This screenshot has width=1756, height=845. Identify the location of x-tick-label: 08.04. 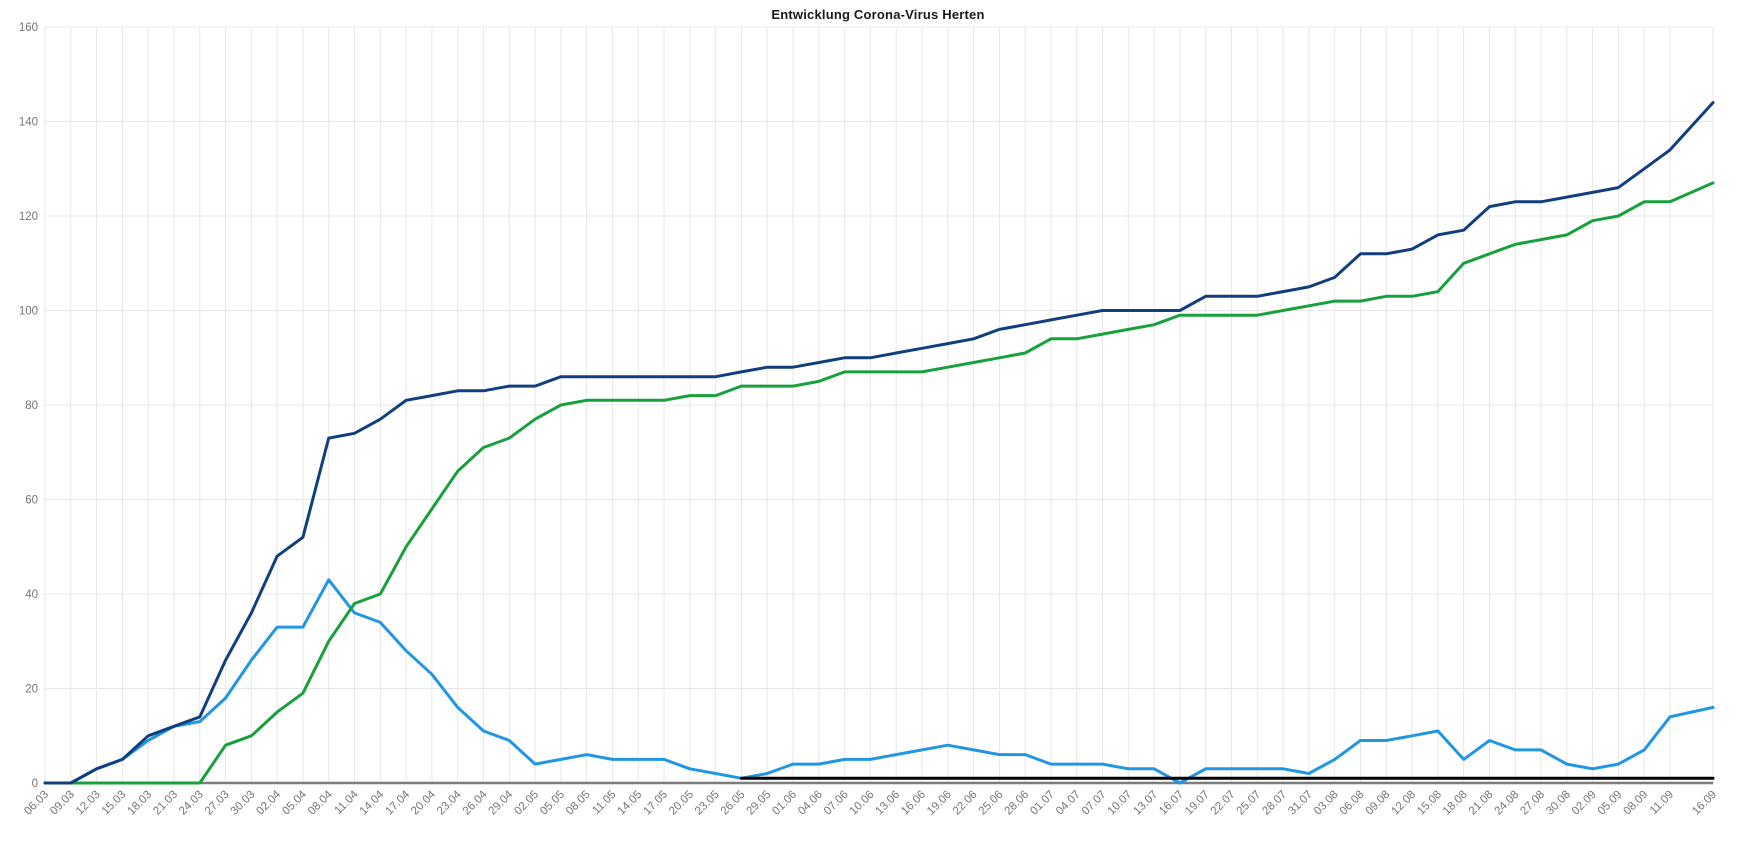
(320, 802).